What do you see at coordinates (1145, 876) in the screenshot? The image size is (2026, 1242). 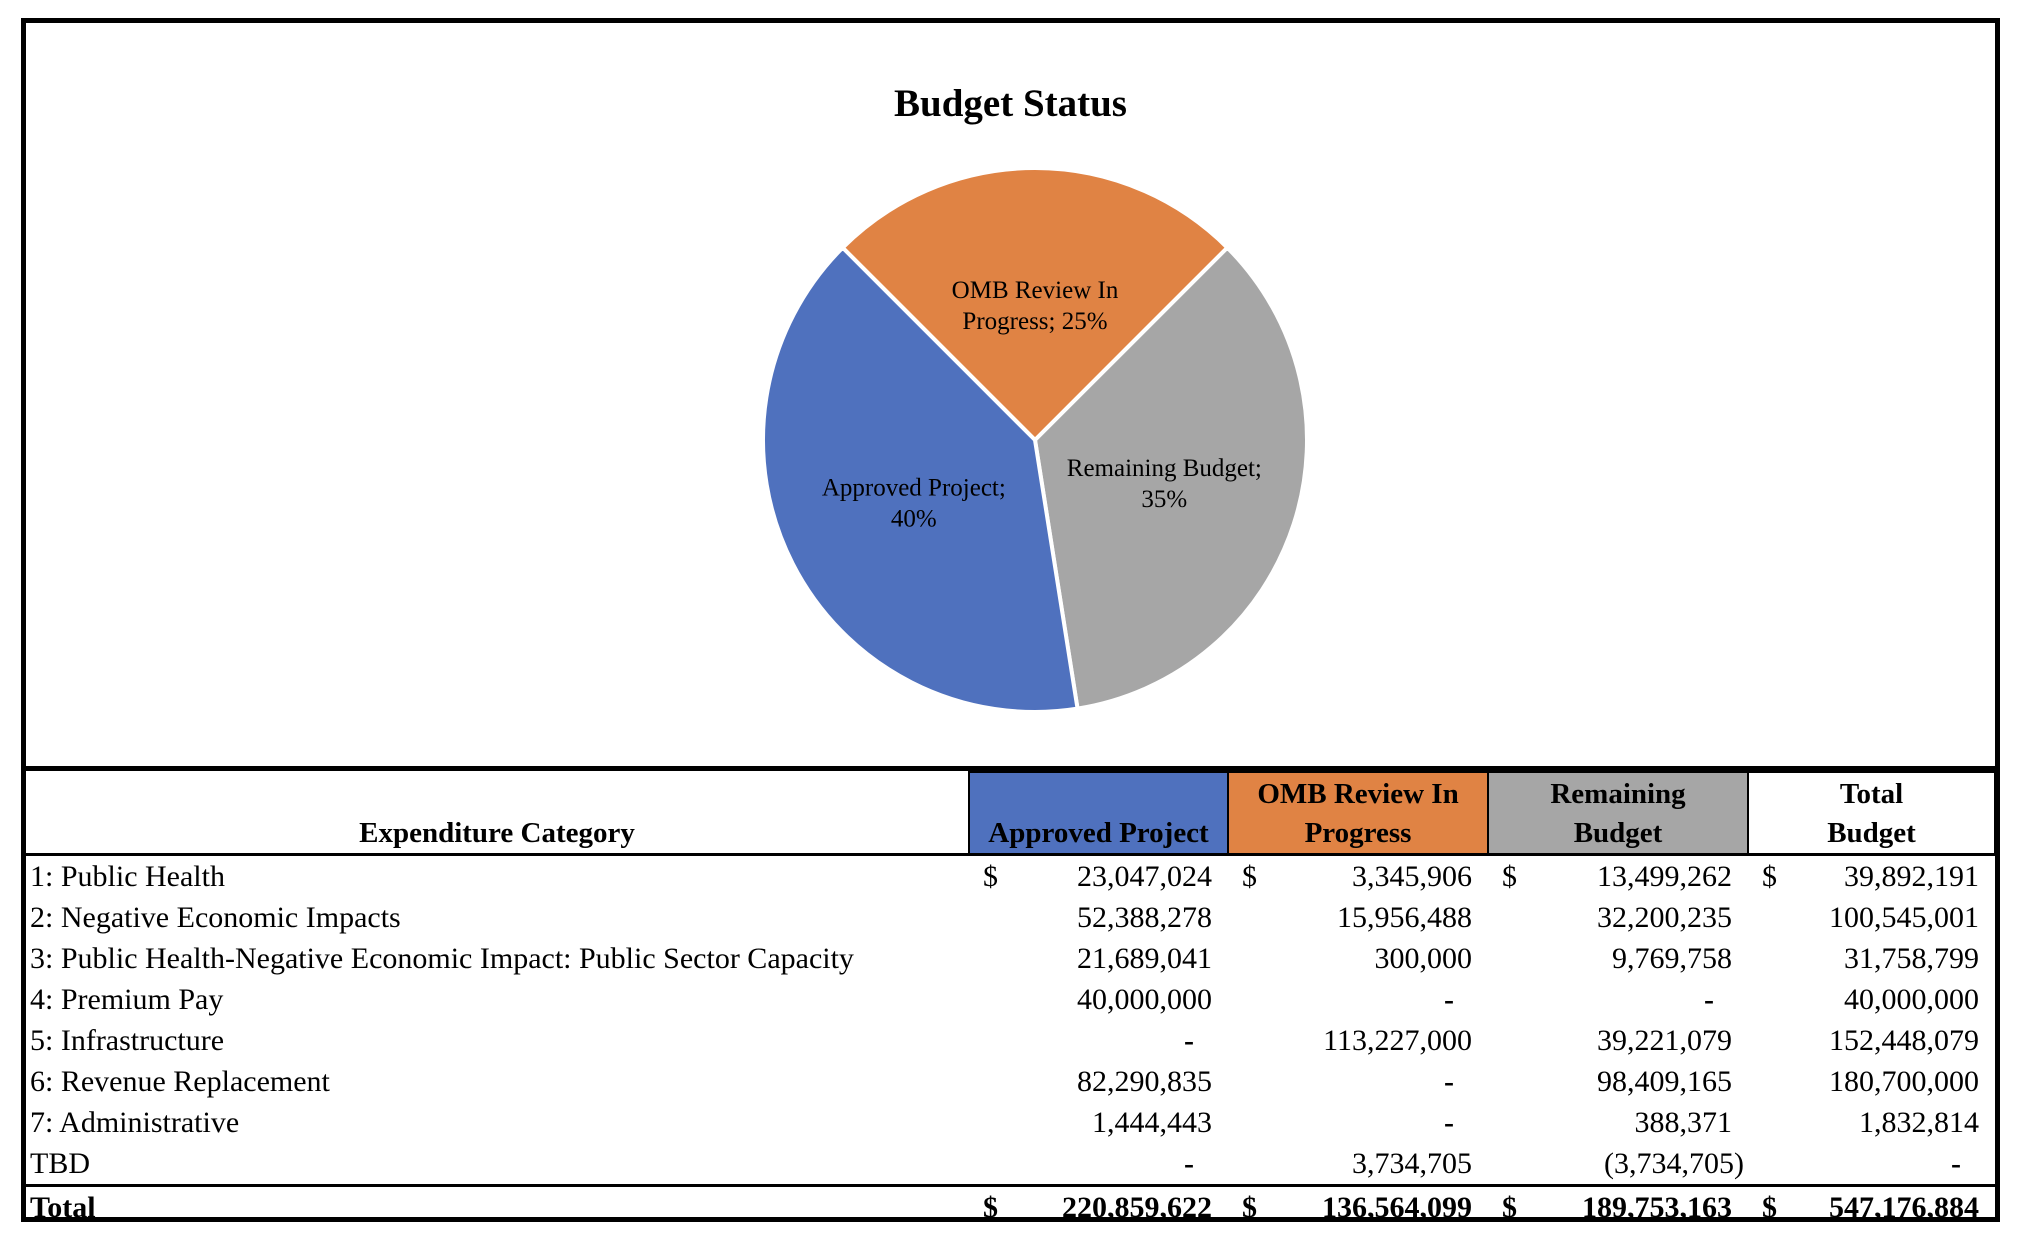 I see `cell-approved: 23,047,024` at bounding box center [1145, 876].